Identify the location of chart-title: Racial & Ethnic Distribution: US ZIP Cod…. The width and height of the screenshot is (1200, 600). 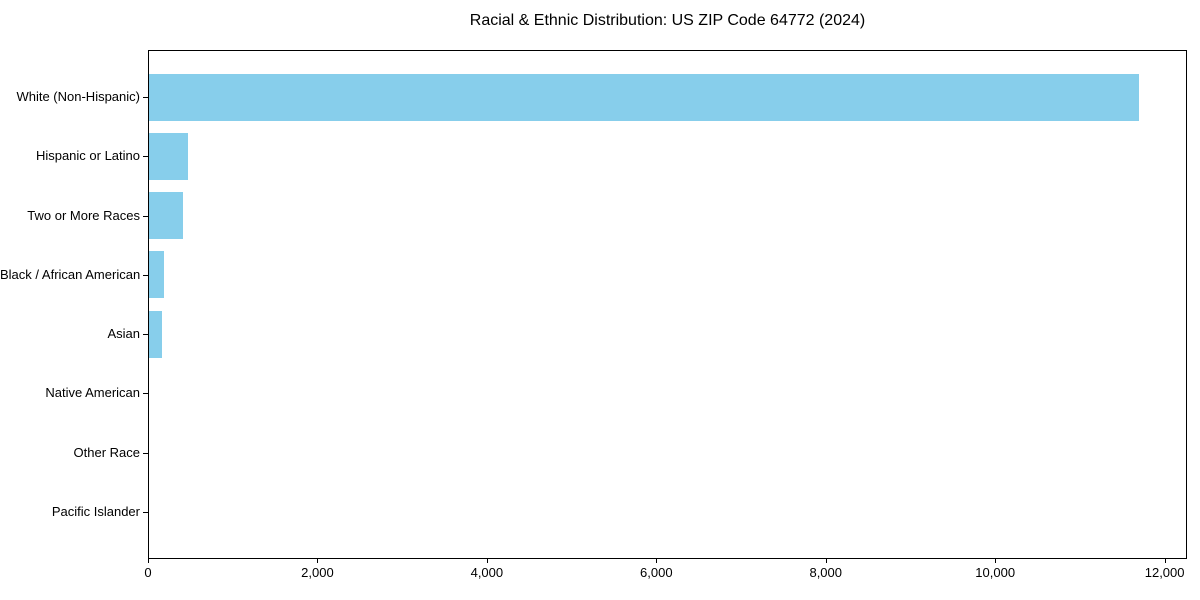
(667, 20).